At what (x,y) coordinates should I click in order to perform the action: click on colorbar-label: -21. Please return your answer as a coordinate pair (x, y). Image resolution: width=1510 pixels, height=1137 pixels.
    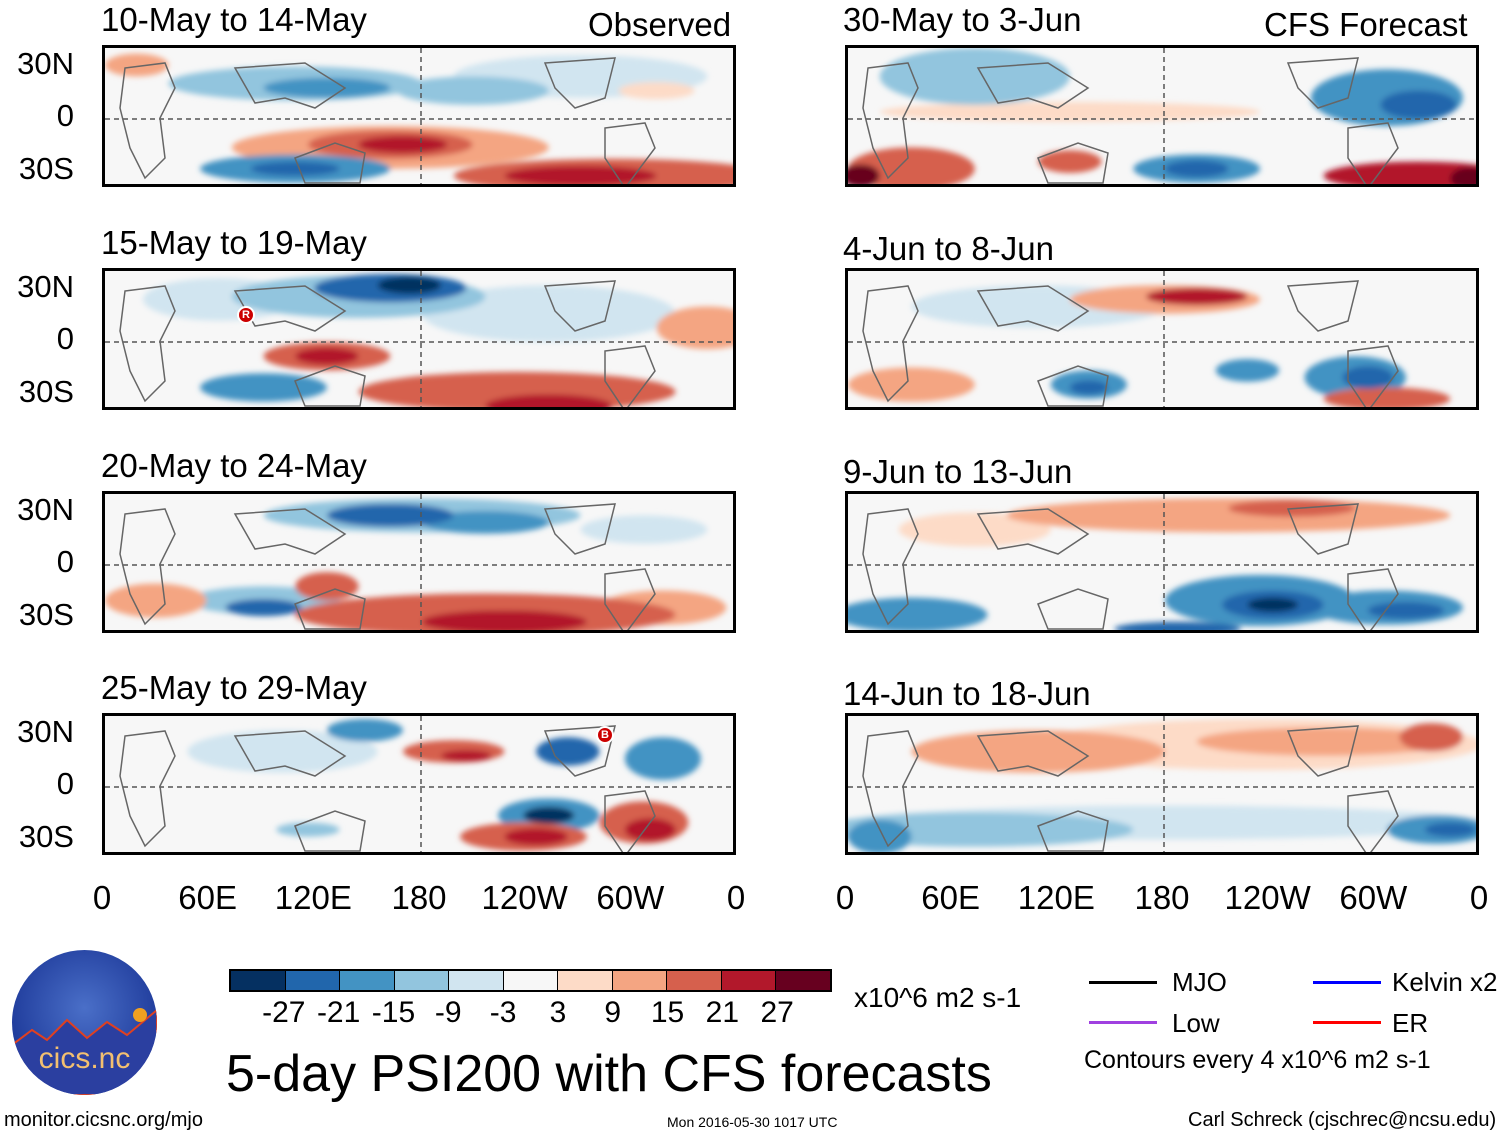
    Looking at the image, I should click on (338, 1012).